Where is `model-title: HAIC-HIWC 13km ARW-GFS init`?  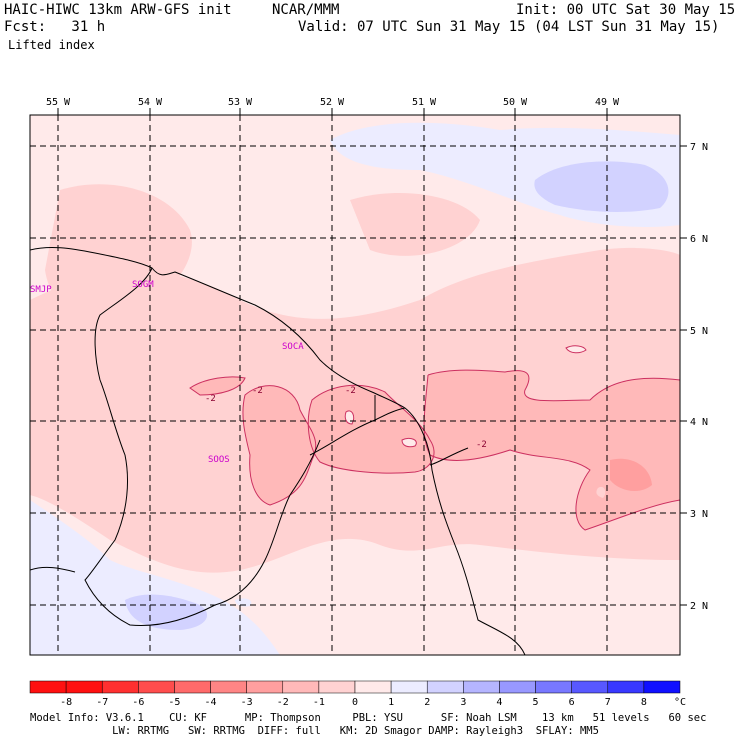 model-title: HAIC-HIWC 13km ARW-GFS init is located at coordinates (118, 10).